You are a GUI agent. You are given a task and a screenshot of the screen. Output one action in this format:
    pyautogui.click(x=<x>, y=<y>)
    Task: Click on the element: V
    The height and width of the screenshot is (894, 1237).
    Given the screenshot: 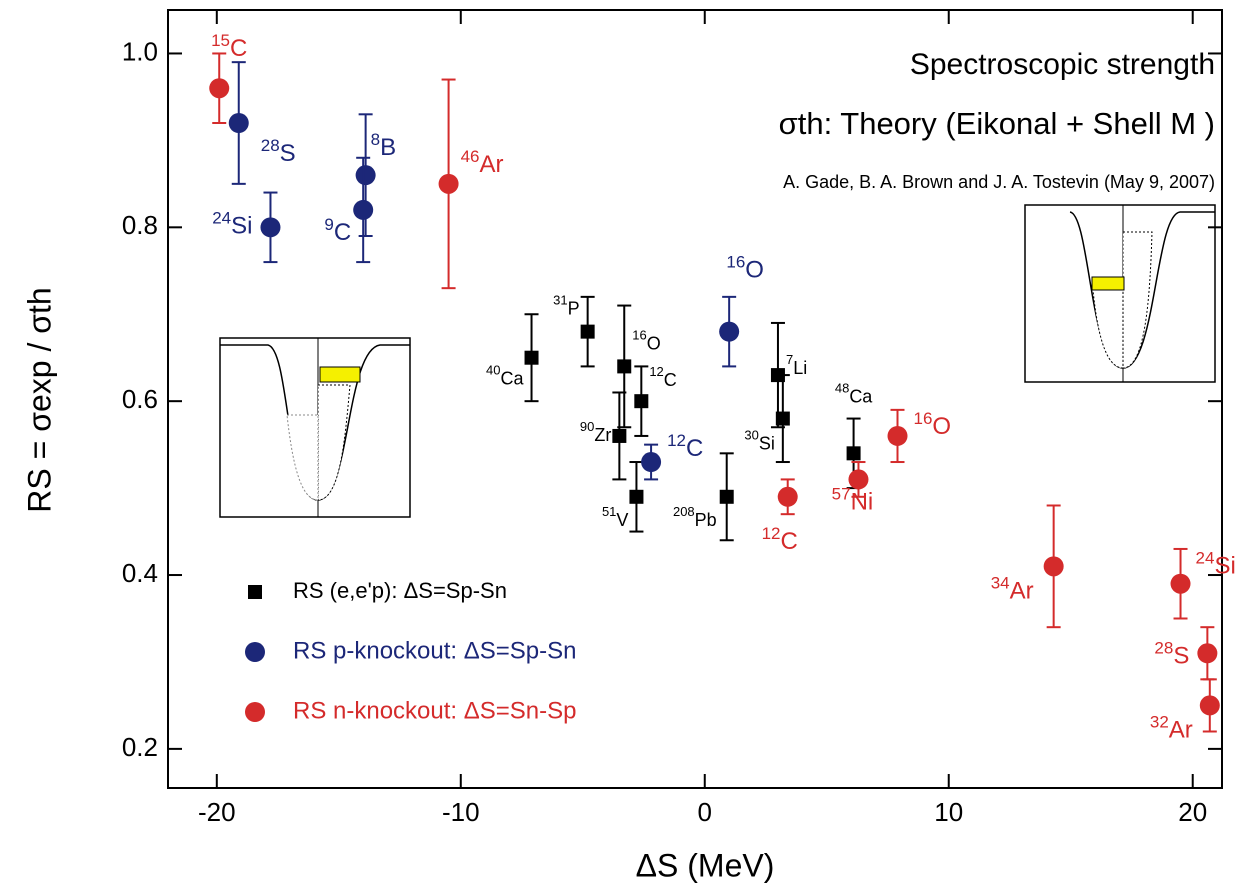 What is the action you would take?
    pyautogui.click(x=622, y=520)
    